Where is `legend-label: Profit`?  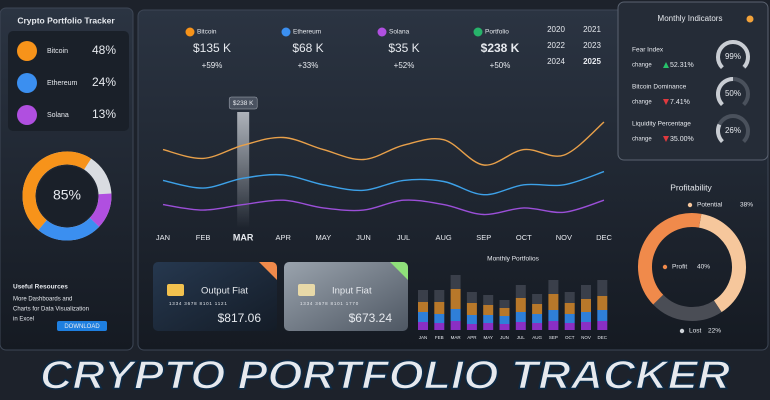
legend-label: Profit is located at coordinates (679, 267).